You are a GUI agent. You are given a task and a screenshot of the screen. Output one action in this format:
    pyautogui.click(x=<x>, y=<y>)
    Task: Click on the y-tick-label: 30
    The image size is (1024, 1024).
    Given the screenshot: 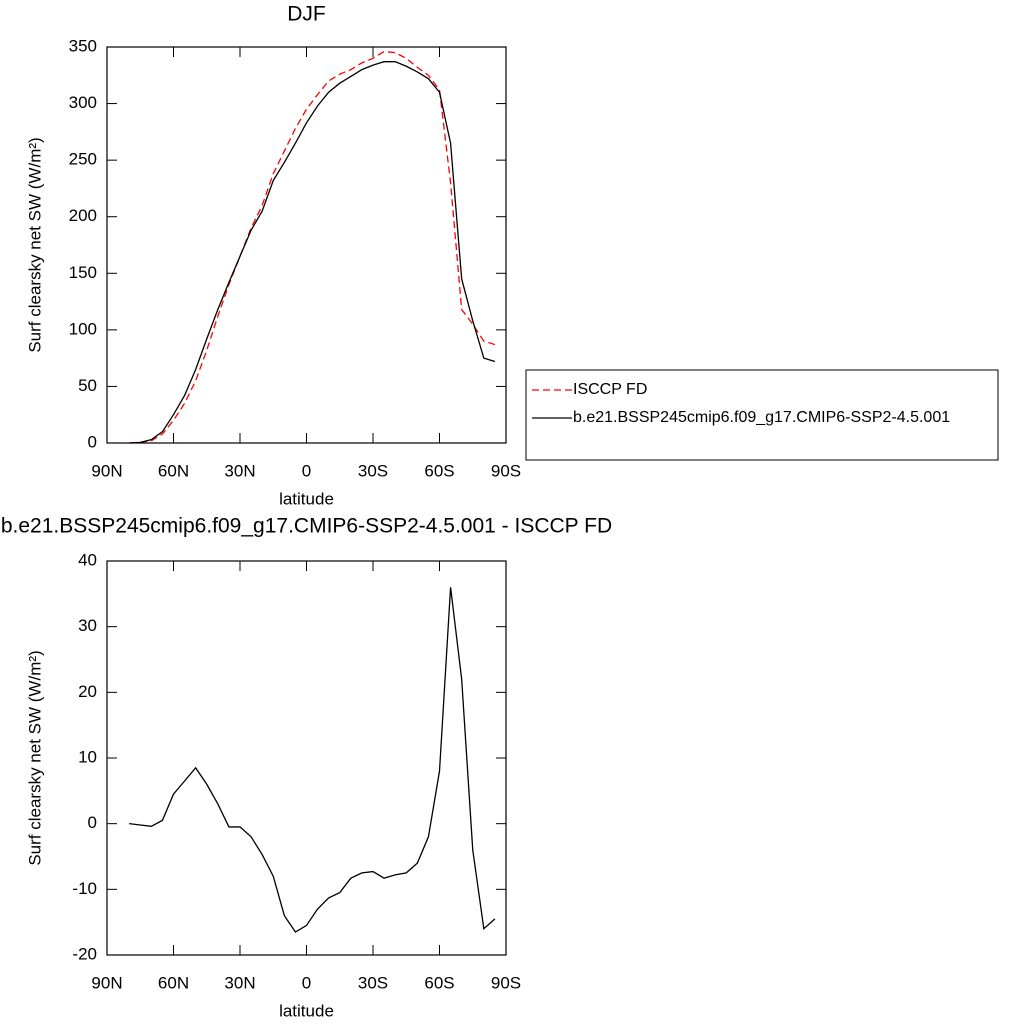 What is the action you would take?
    pyautogui.click(x=87, y=625)
    